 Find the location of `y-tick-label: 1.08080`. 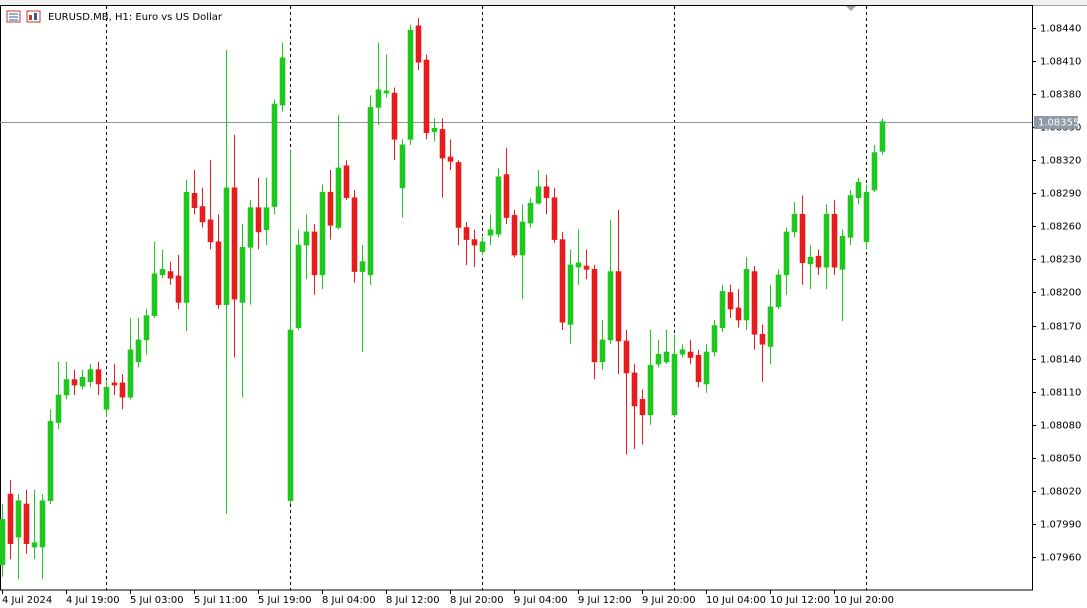

y-tick-label: 1.08080 is located at coordinates (1060, 426).